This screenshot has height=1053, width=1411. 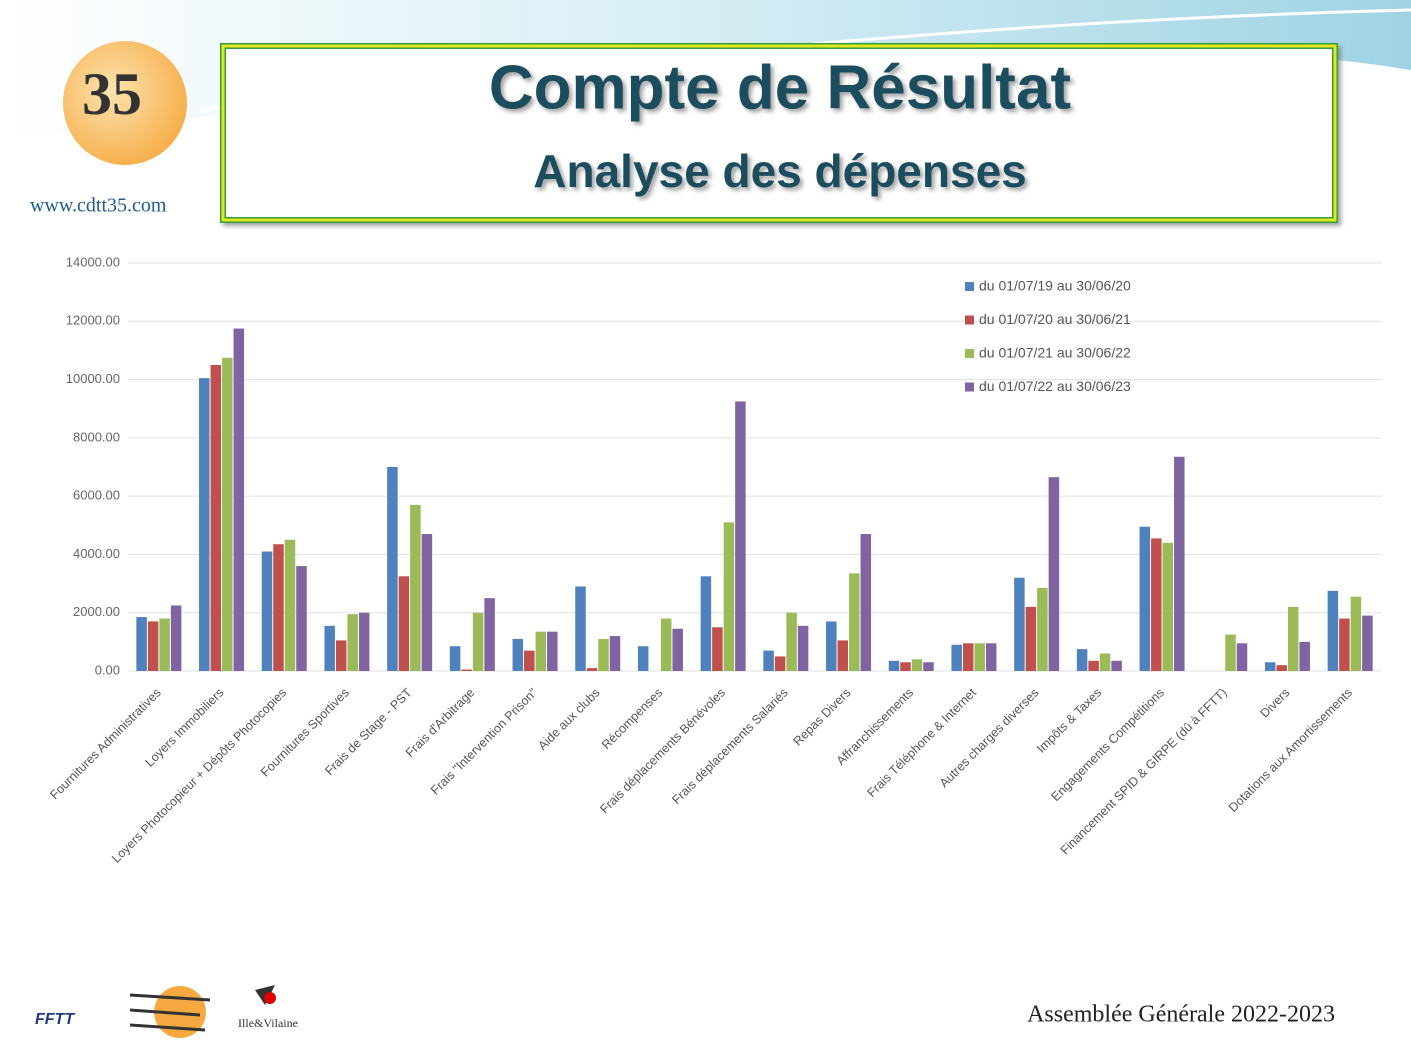 What do you see at coordinates (632, 719) in the screenshot?
I see `x-tick-label: Récompenses` at bounding box center [632, 719].